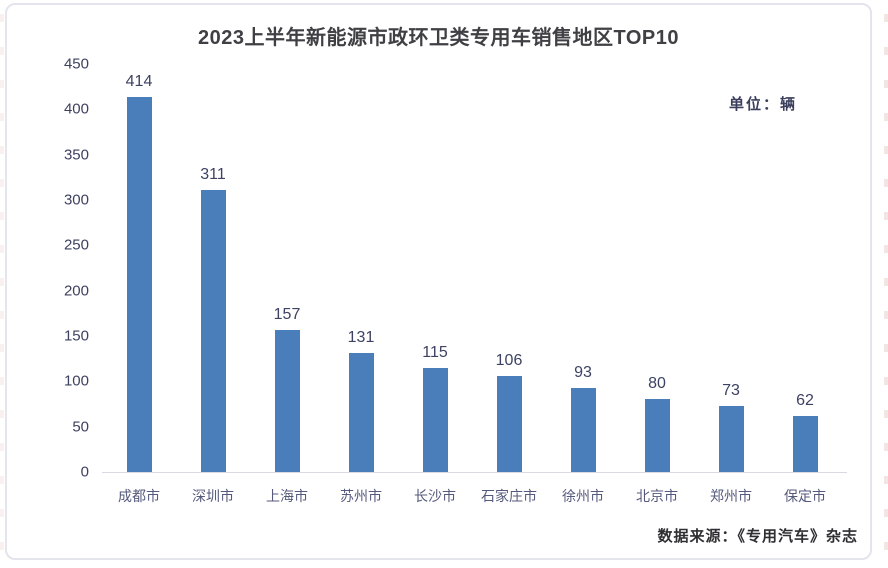  Describe the element at coordinates (76, 155) in the screenshot. I see `y-tick-label: 350` at that location.